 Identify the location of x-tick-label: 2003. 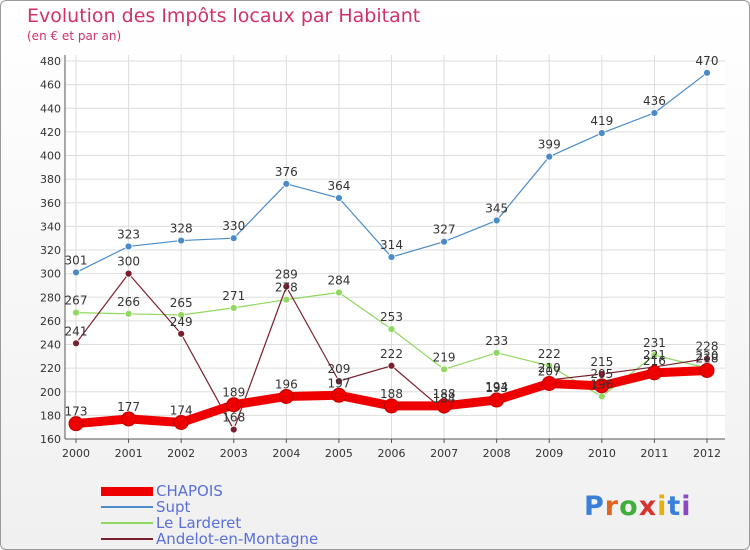
(234, 453).